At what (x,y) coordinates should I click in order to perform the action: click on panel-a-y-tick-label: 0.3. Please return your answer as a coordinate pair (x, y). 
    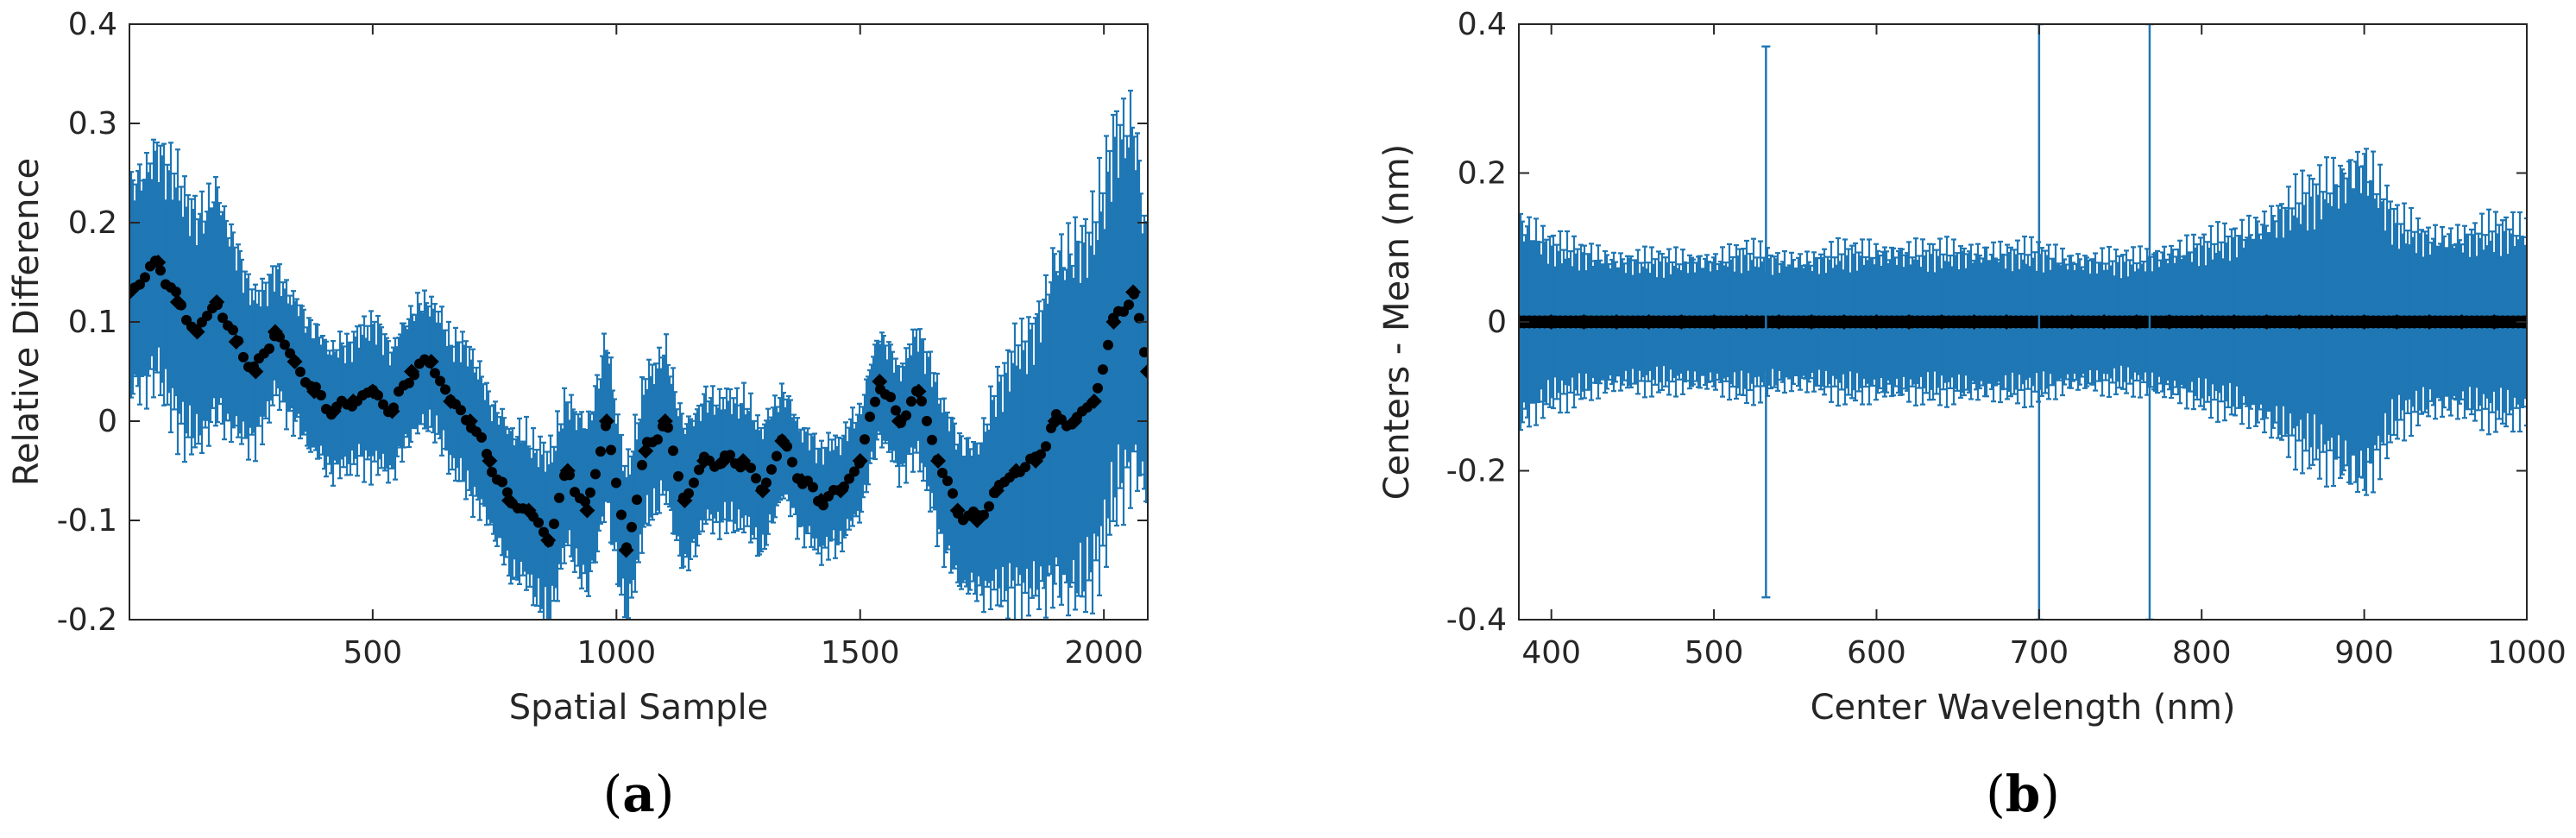
    Looking at the image, I should click on (92, 124).